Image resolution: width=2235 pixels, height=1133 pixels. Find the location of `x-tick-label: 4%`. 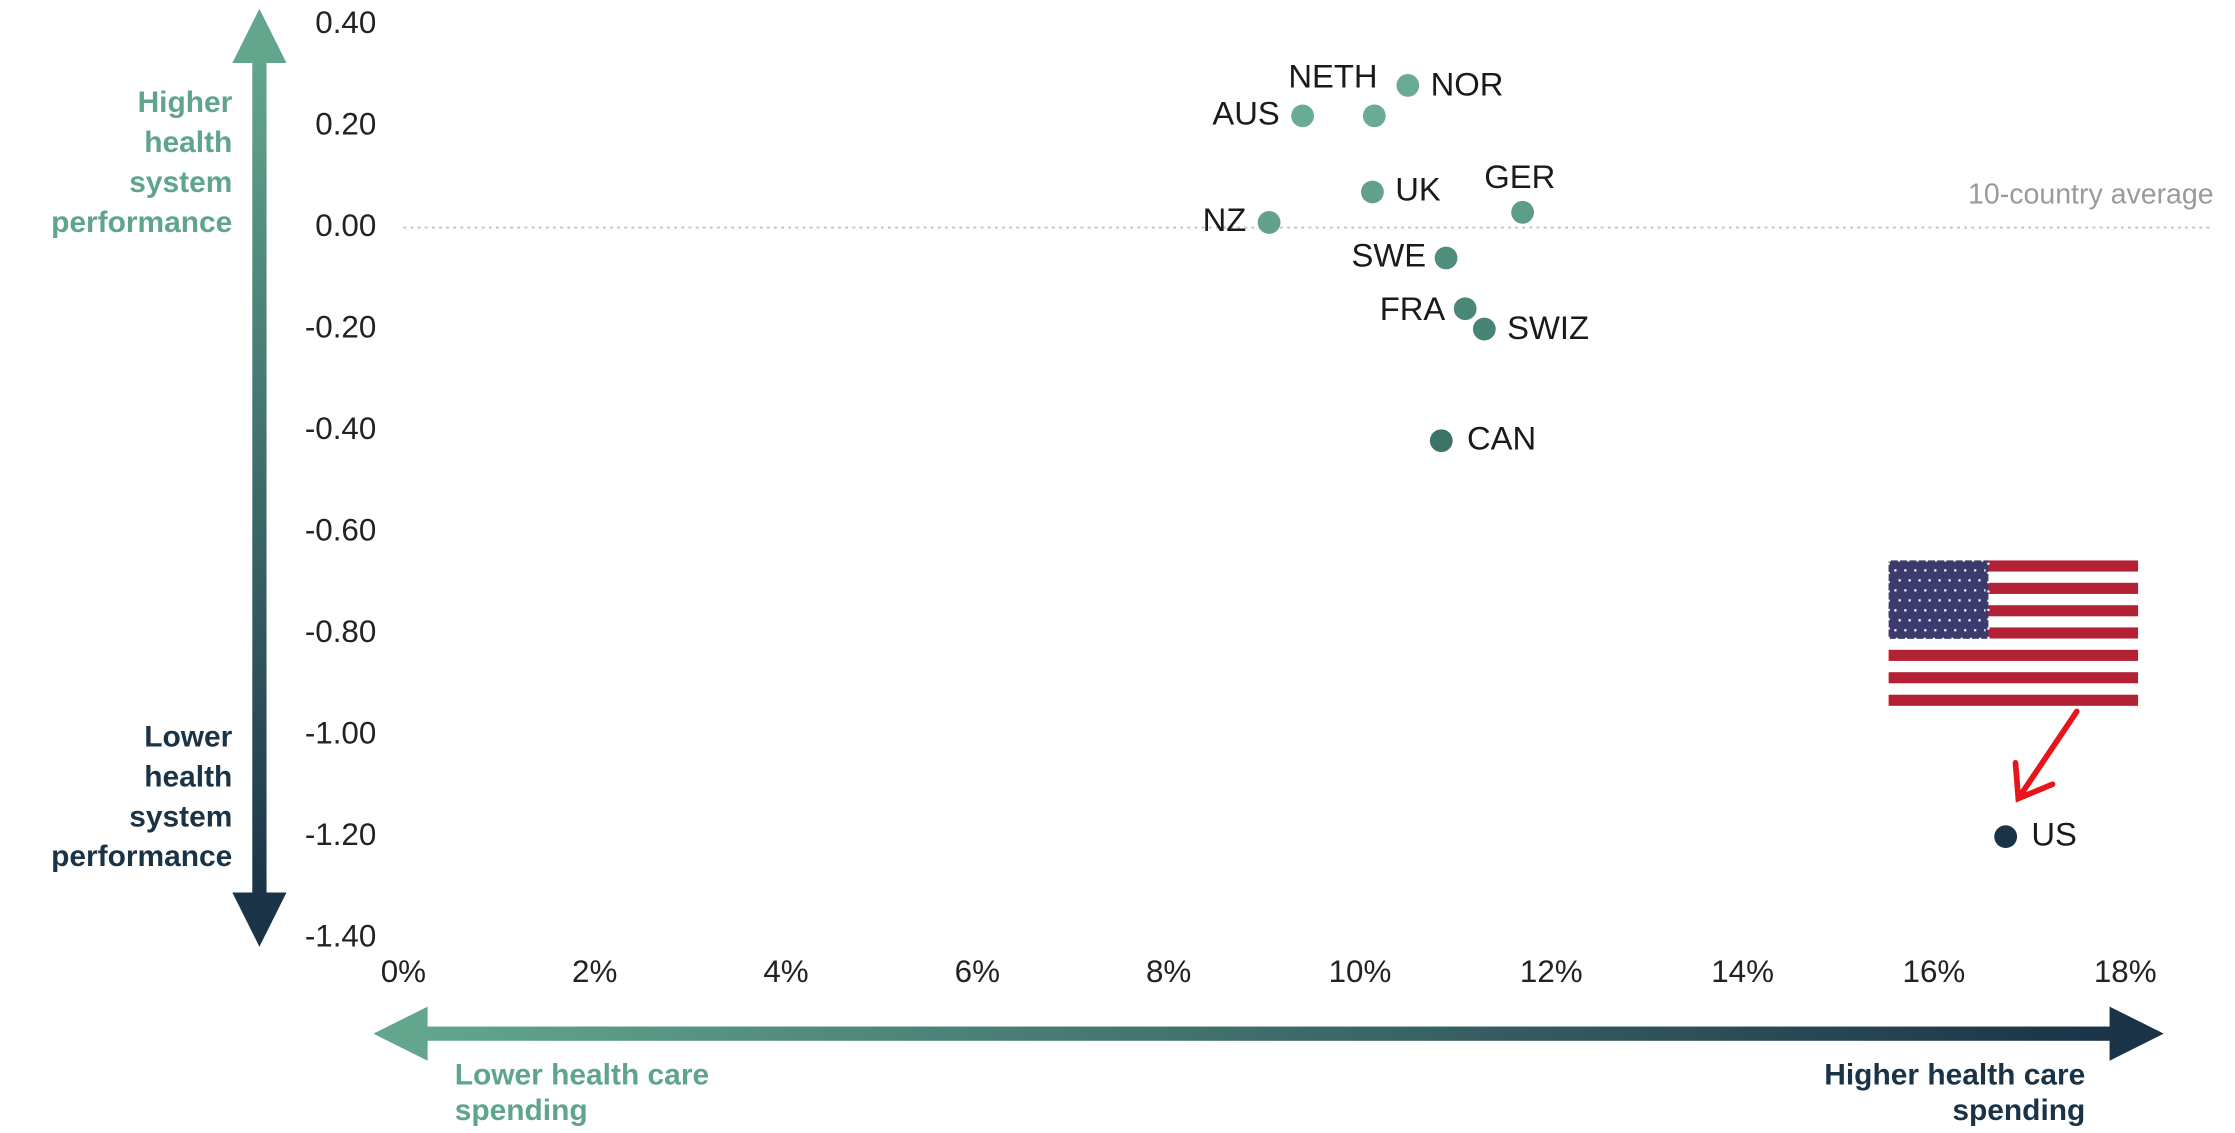

x-tick-label: 4% is located at coordinates (785, 971).